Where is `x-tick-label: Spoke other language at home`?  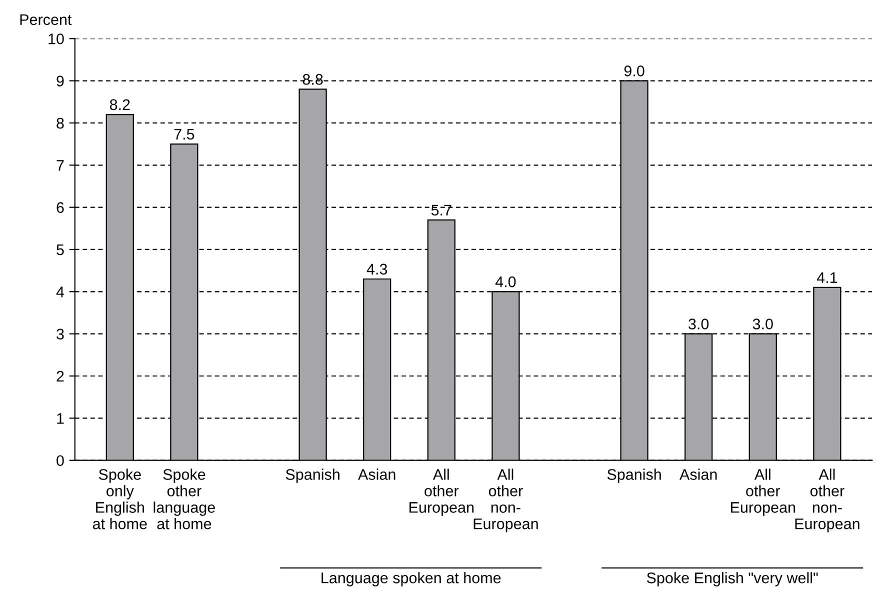 x-tick-label: Spoke other language at home is located at coordinates (184, 499).